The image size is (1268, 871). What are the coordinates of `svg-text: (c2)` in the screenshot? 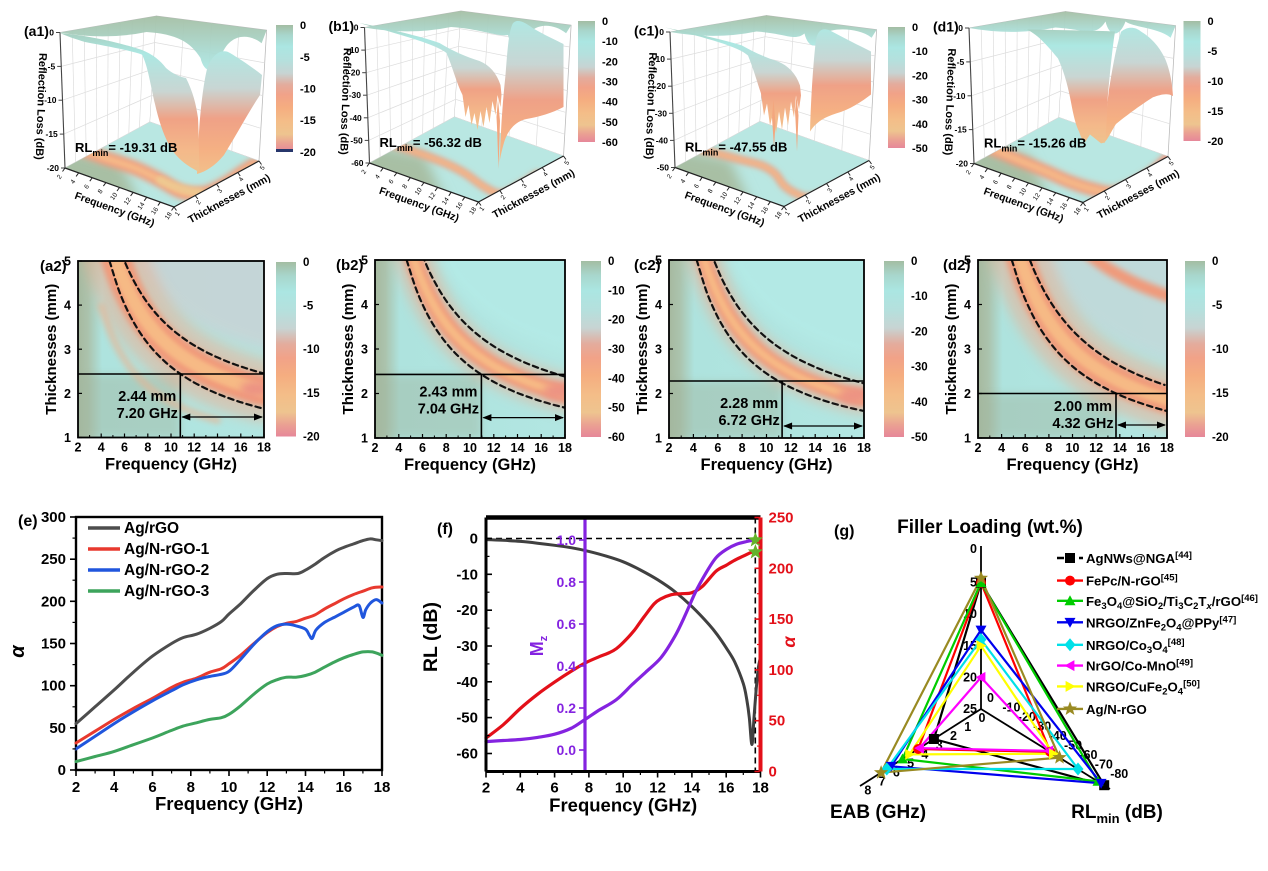 It's located at (647, 265).